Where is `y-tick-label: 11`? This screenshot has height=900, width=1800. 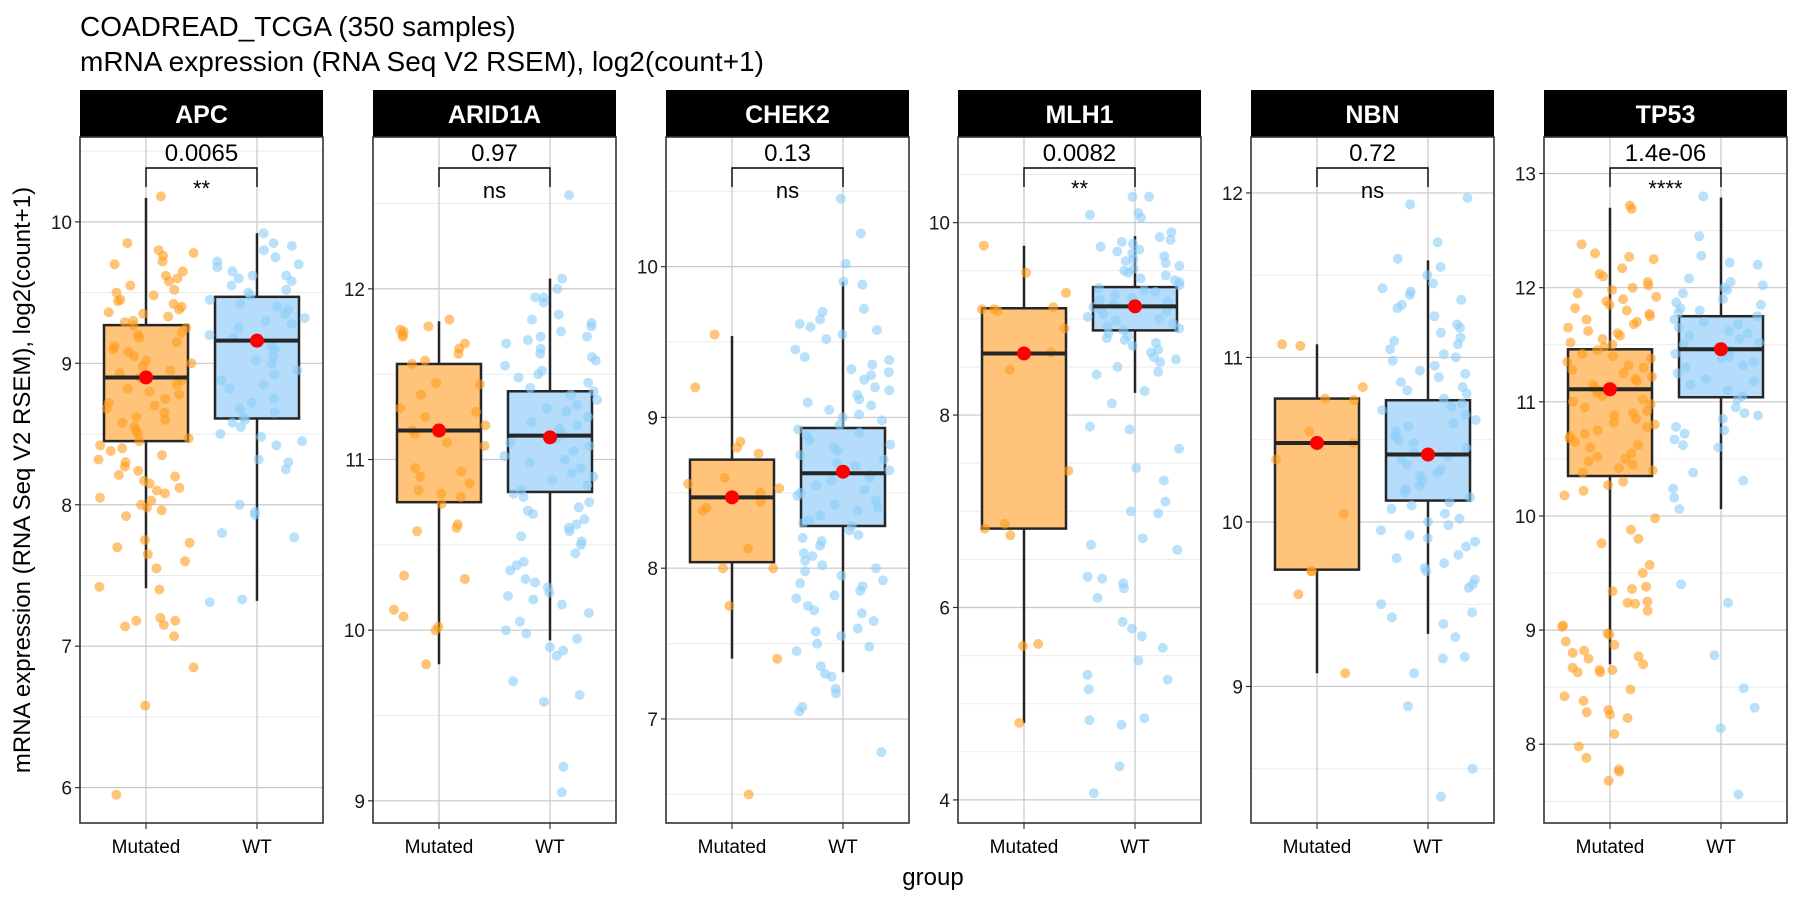
y-tick-label: 11 is located at coordinates (1526, 403).